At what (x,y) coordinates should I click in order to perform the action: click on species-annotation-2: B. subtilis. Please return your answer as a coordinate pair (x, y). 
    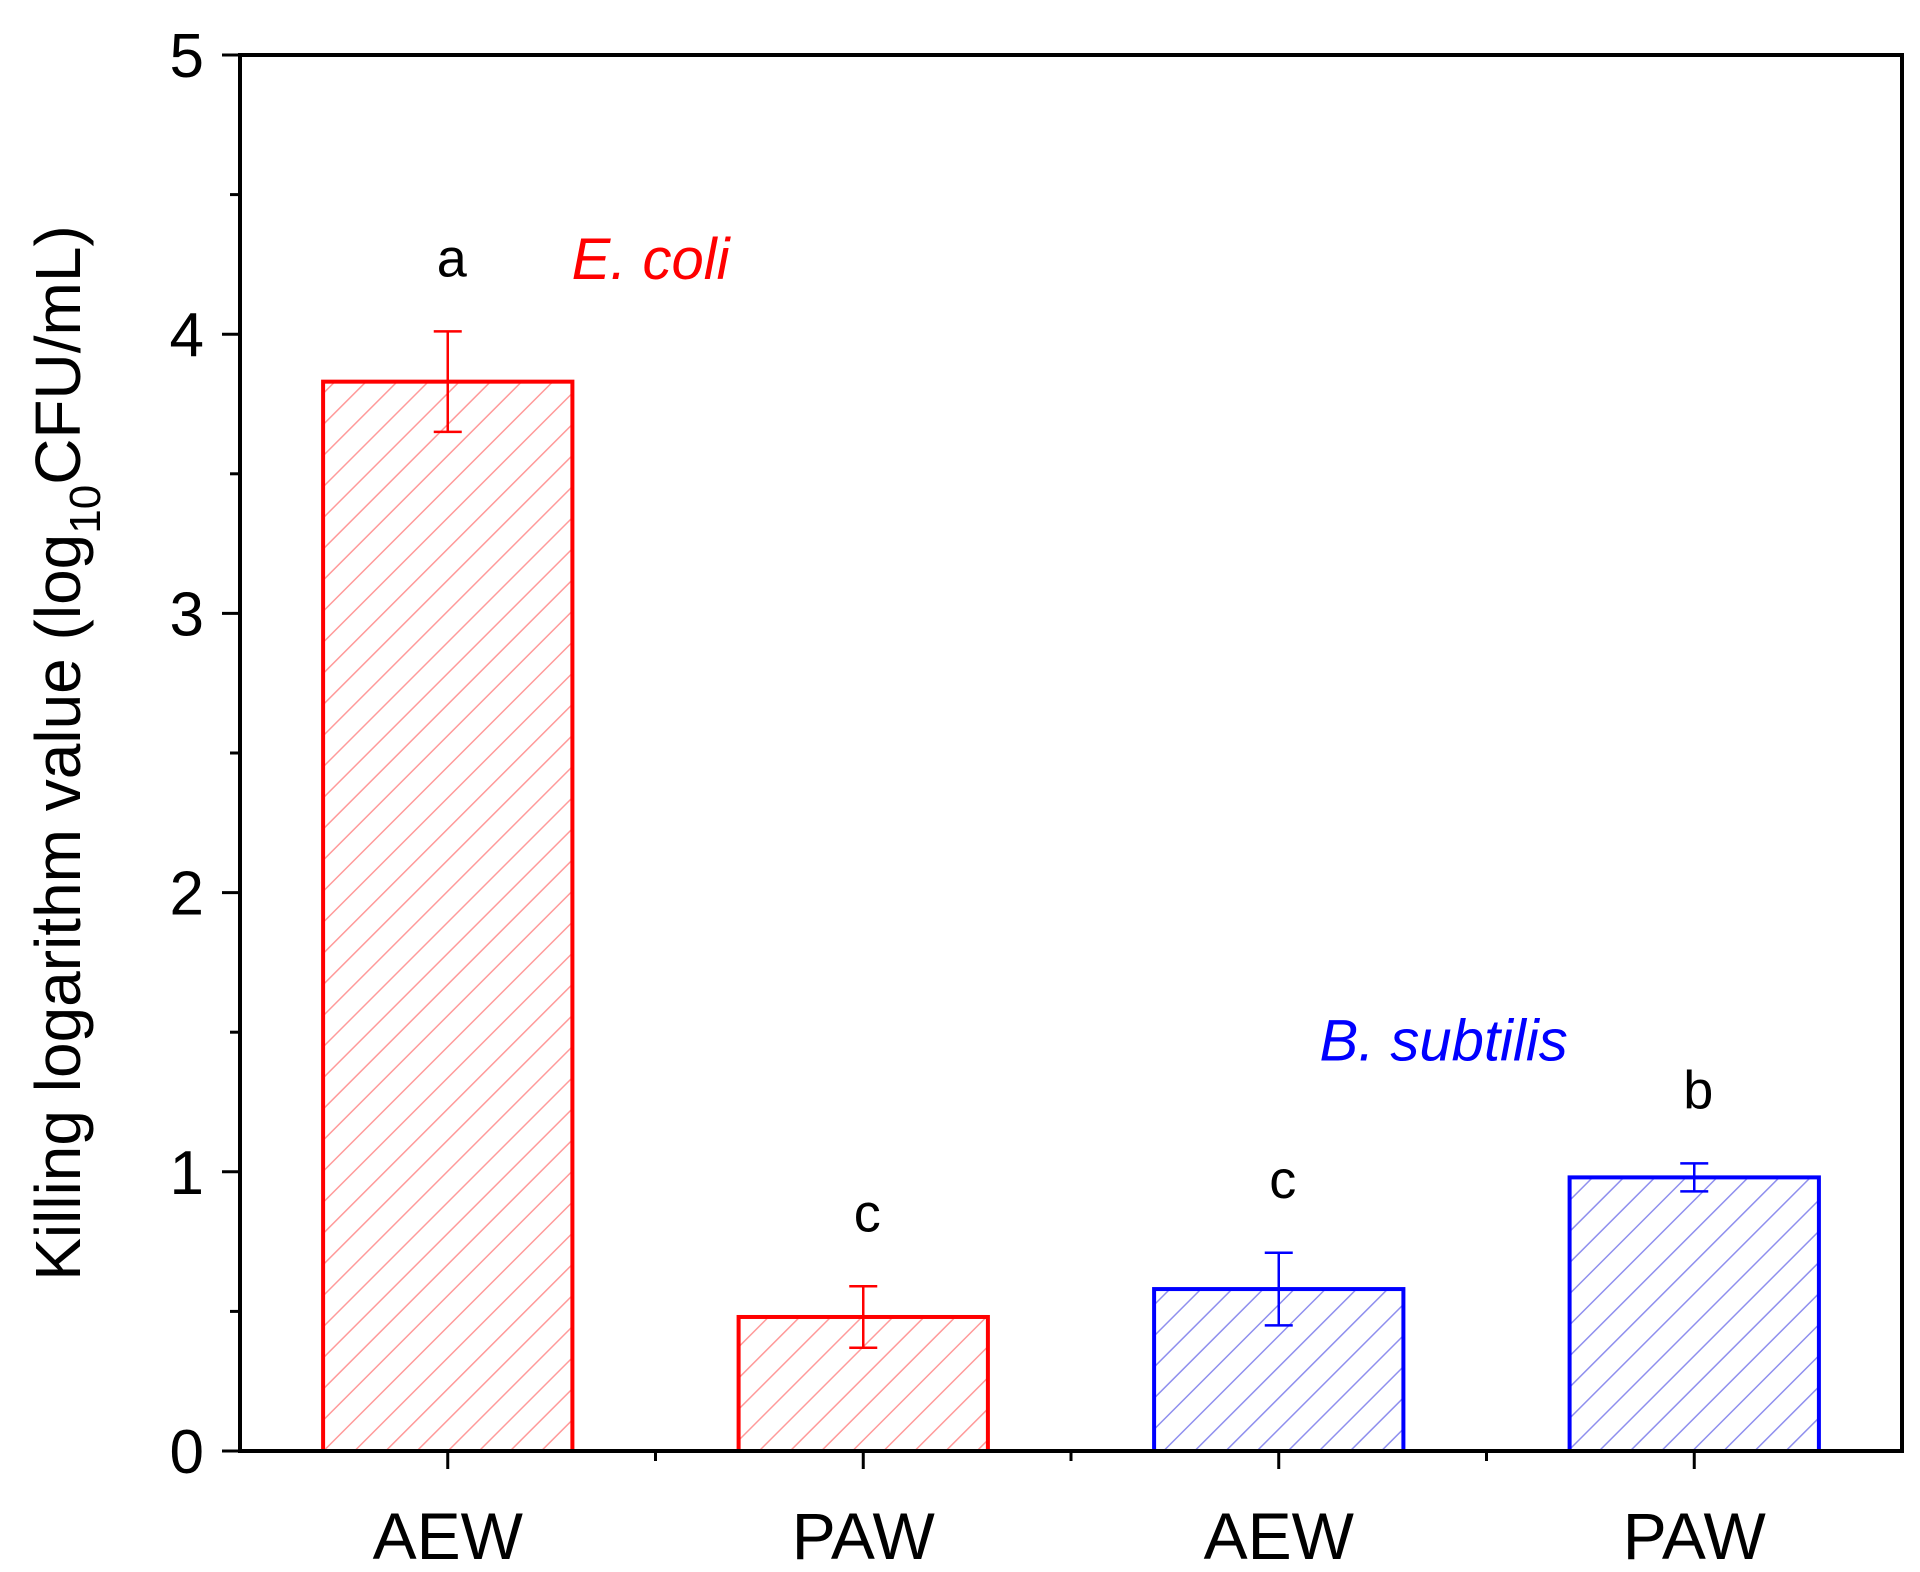
    Looking at the image, I should click on (1444, 1041).